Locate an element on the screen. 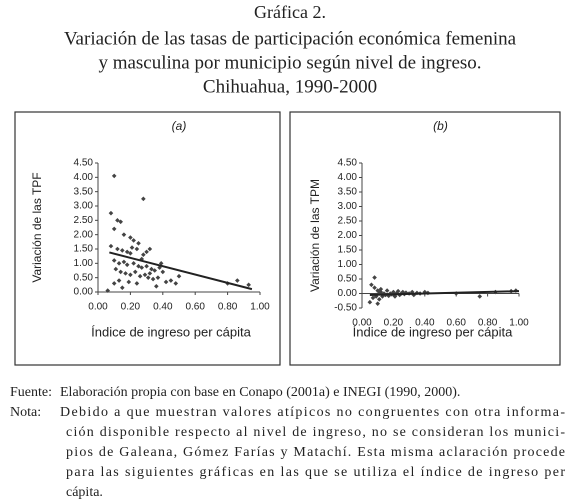 This screenshot has width=580, height=502. y-tick-label: 0.50 is located at coordinates (348, 279).